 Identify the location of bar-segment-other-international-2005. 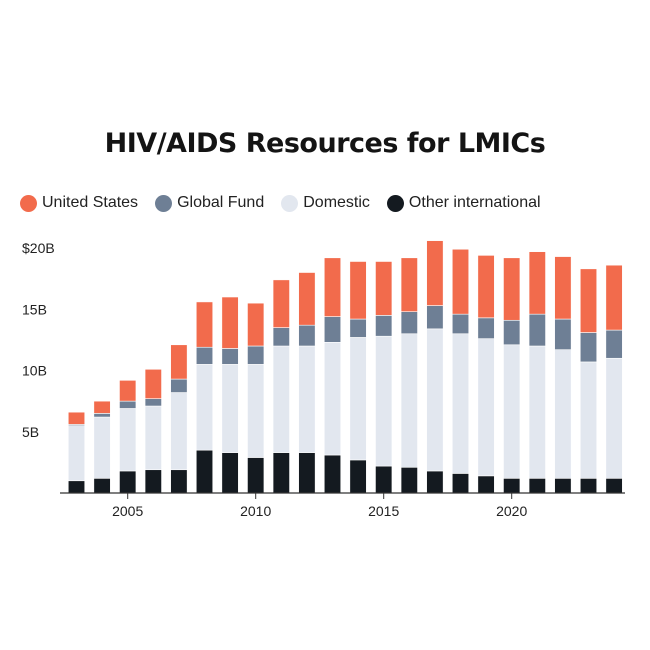
(128, 482).